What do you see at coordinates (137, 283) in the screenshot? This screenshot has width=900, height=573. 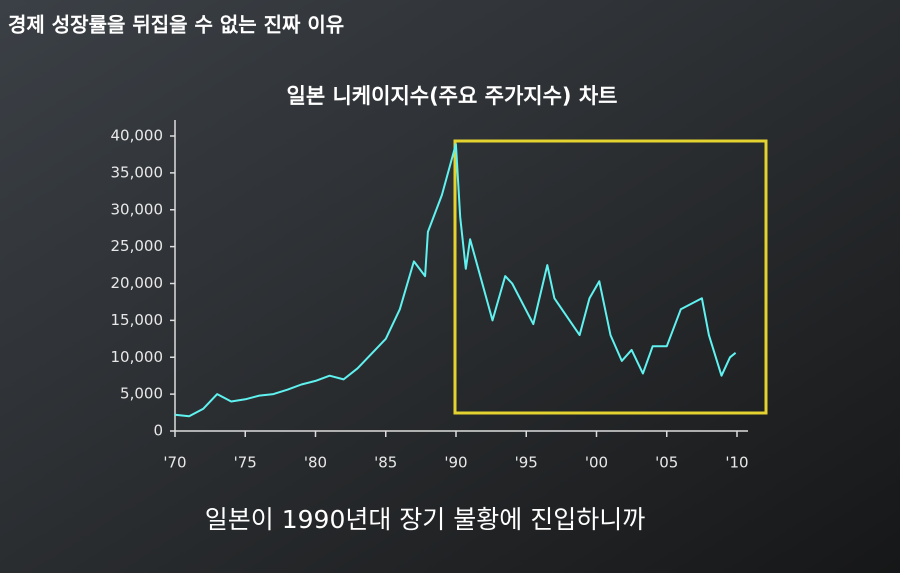 I see `y-tick-label: 20,000` at bounding box center [137, 283].